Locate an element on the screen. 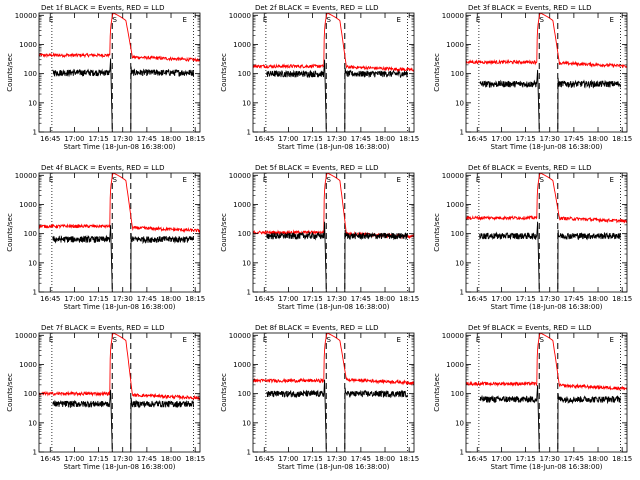 This screenshot has height=480, width=640. panel-title: Det 4f BLACK = Events, RED = LLD is located at coordinates (102, 168).